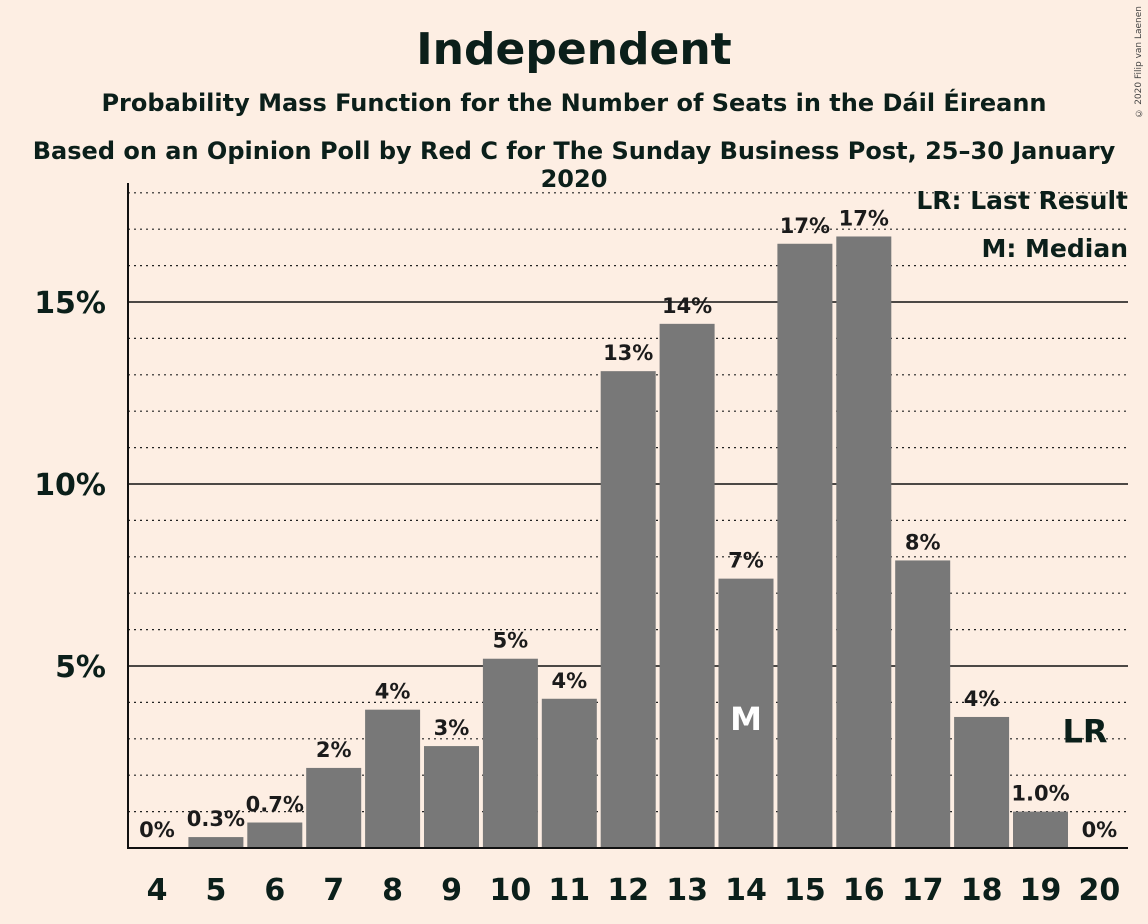  What do you see at coordinates (746, 890) in the screenshot?
I see `x-tick-label: 14` at bounding box center [746, 890].